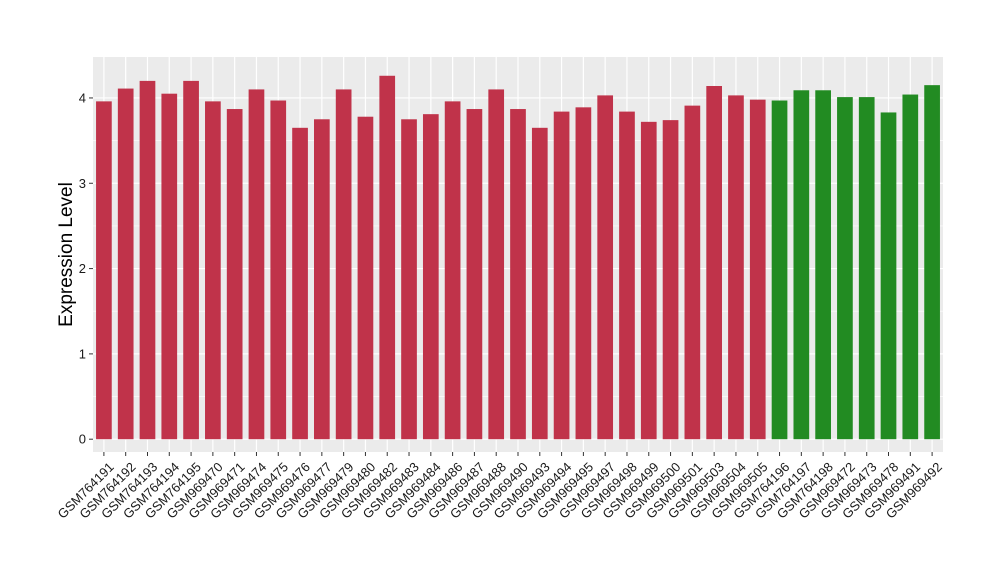 The height and width of the screenshot is (580, 1000). I want to click on bar-GSM969501, so click(692, 272).